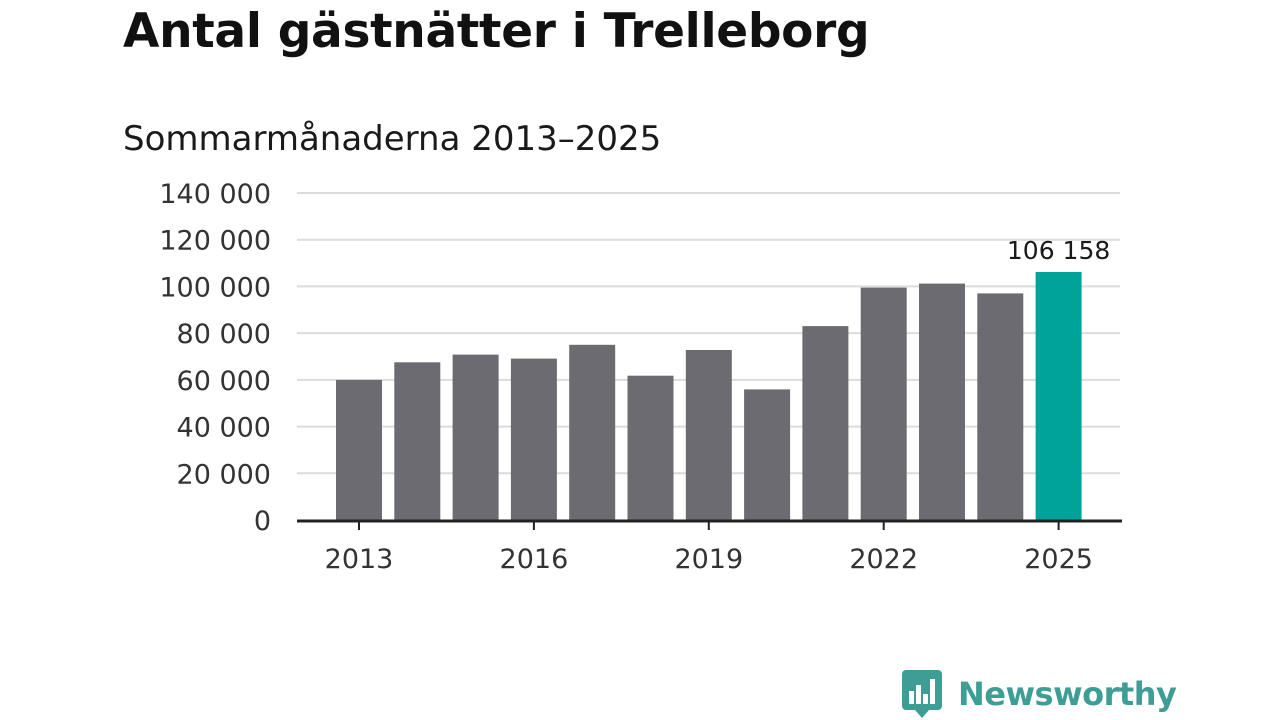 The image size is (1280, 720). I want to click on bar-2020, so click(767, 454).